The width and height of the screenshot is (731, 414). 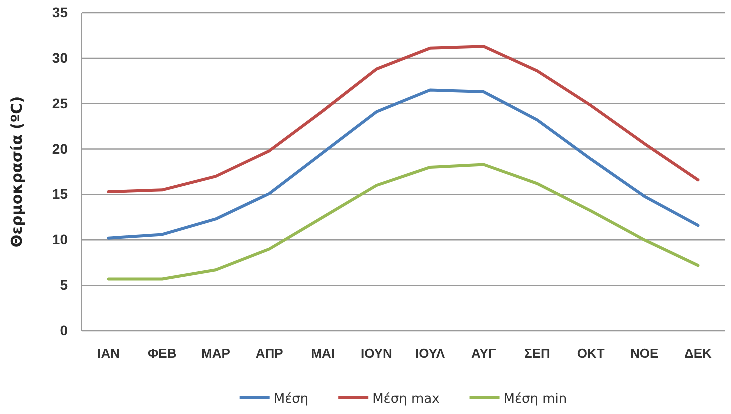 I want to click on x-tick-label: ΙΟΥΝ, so click(x=376, y=354).